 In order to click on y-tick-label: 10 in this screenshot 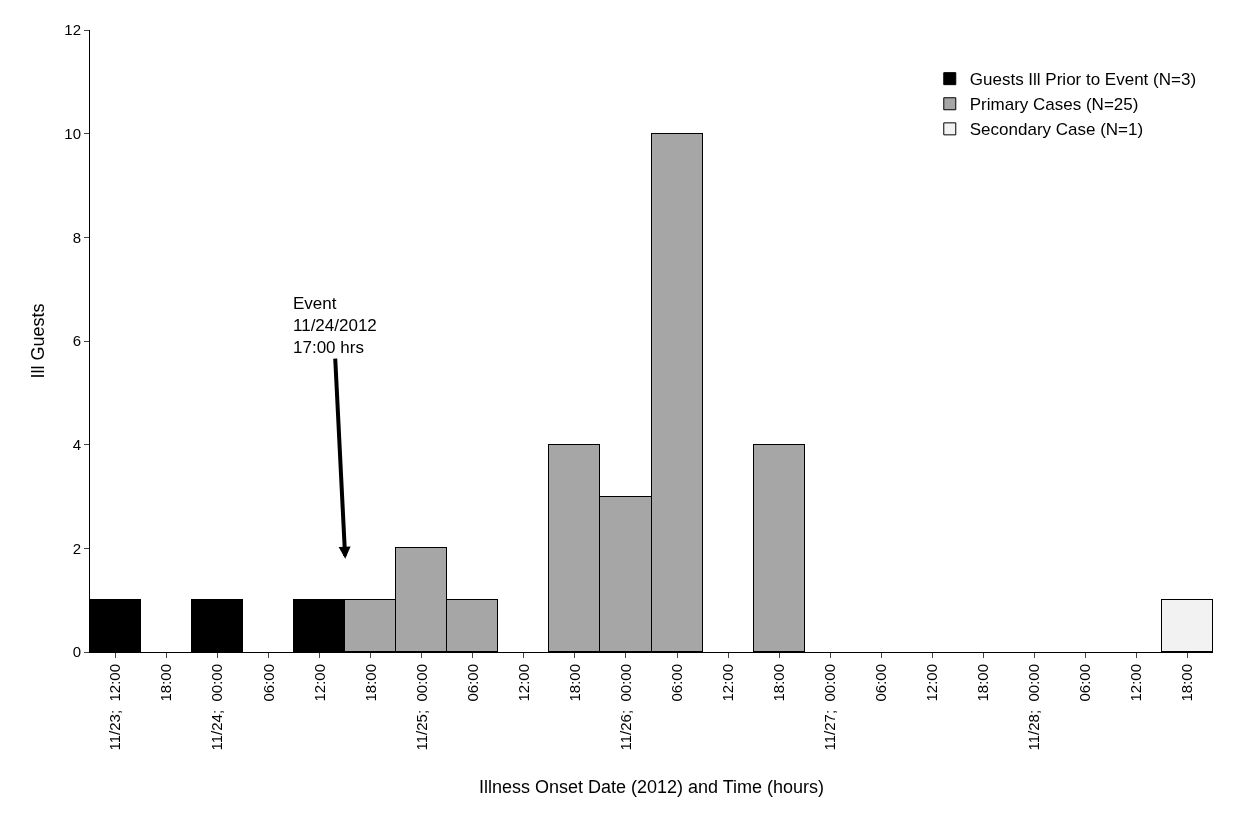, I will do `click(72, 133)`.